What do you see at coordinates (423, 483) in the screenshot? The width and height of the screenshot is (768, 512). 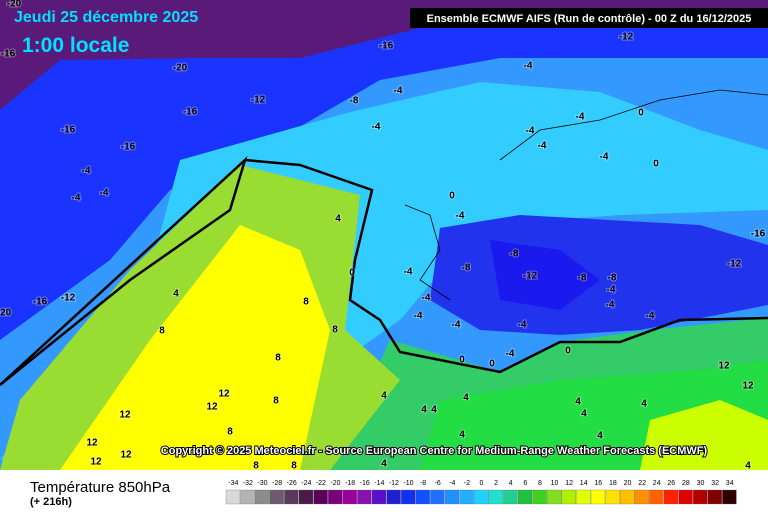 I see `colorbar-tick: -8` at bounding box center [423, 483].